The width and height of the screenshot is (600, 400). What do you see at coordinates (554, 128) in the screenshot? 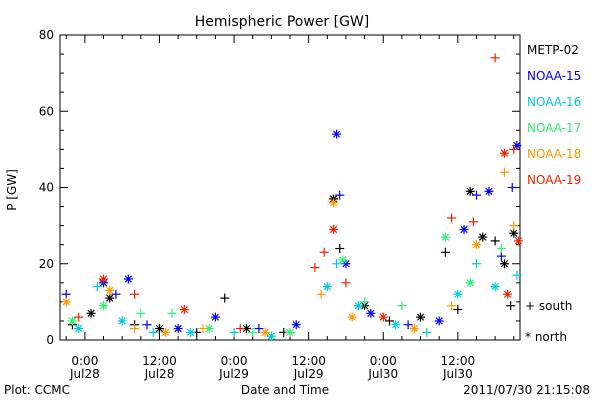
I see `legend-entry: NOAA-17` at bounding box center [554, 128].